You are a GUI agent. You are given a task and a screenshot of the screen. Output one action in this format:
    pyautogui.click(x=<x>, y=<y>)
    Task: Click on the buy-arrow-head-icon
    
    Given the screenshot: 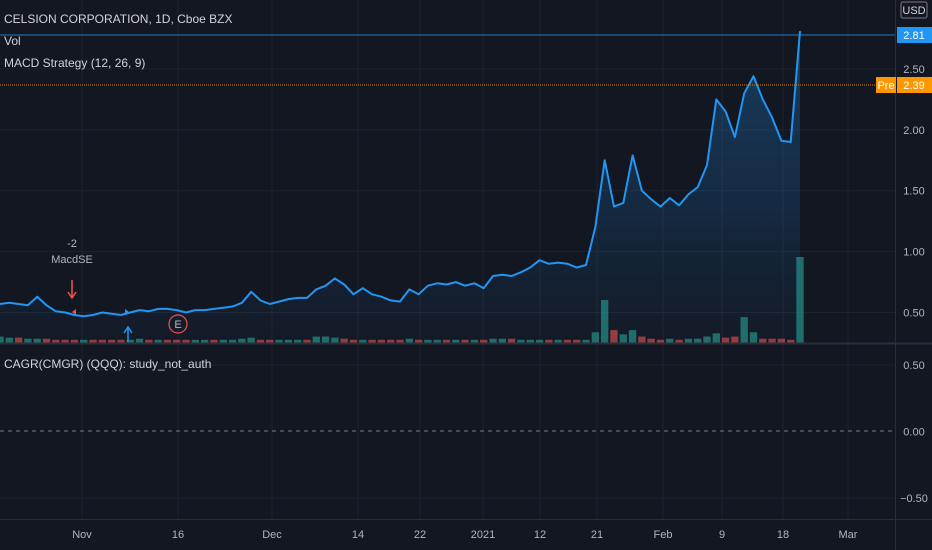 What is the action you would take?
    pyautogui.click(x=128, y=329)
    